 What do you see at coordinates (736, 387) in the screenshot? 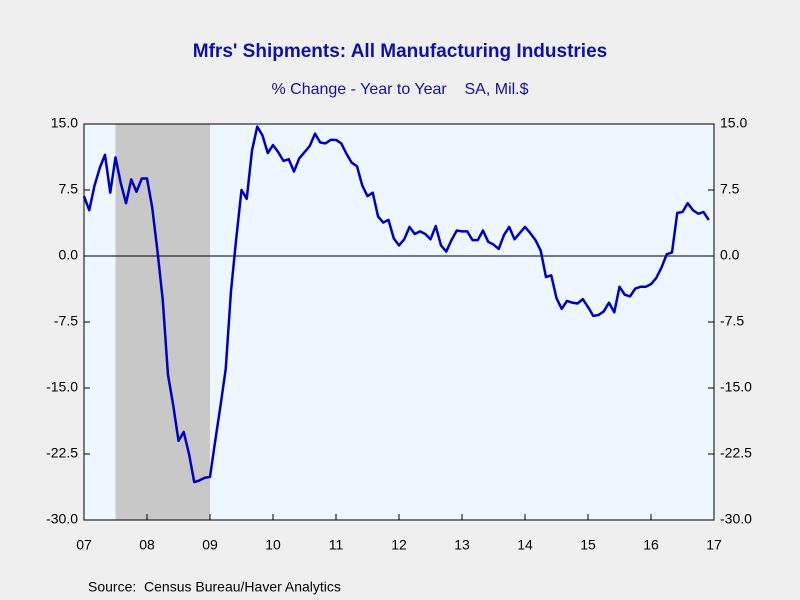
I see `y2-tick-label: -15.0` at bounding box center [736, 387].